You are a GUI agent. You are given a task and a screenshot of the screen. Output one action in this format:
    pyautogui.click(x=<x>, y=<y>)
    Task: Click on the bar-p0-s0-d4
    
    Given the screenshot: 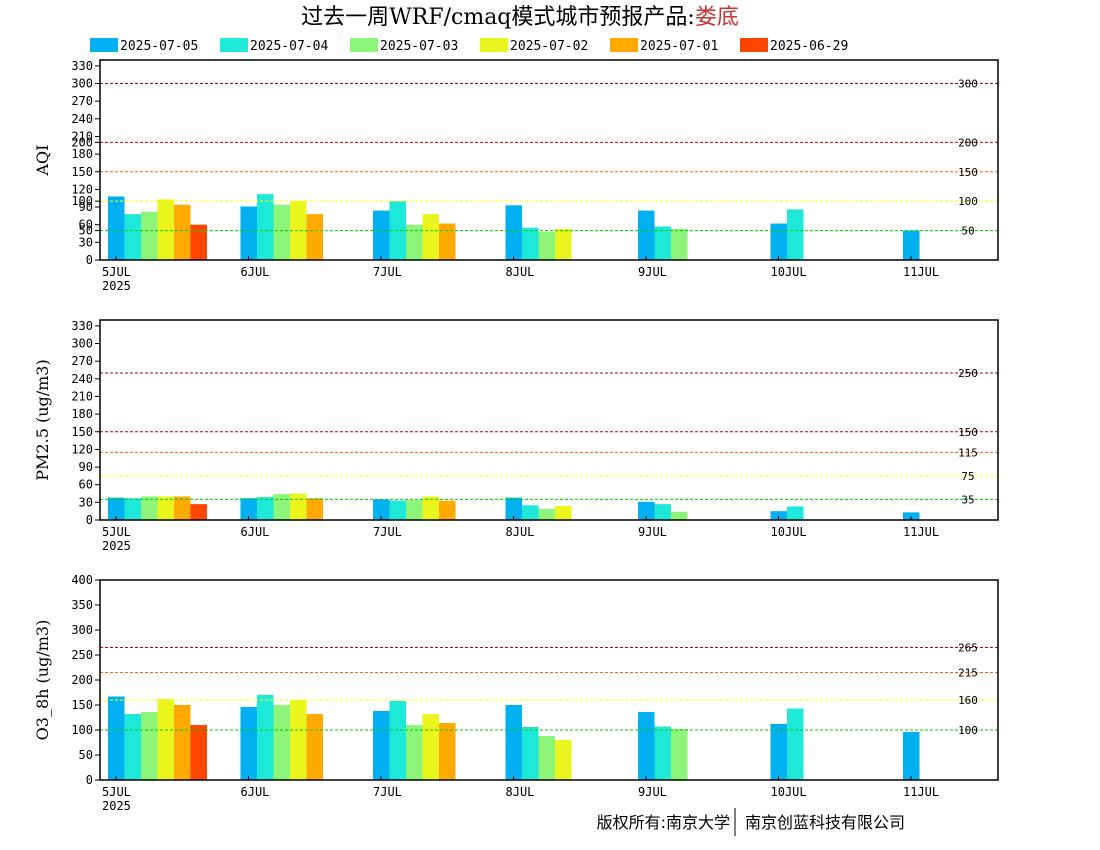 What is the action you would take?
    pyautogui.click(x=646, y=235)
    